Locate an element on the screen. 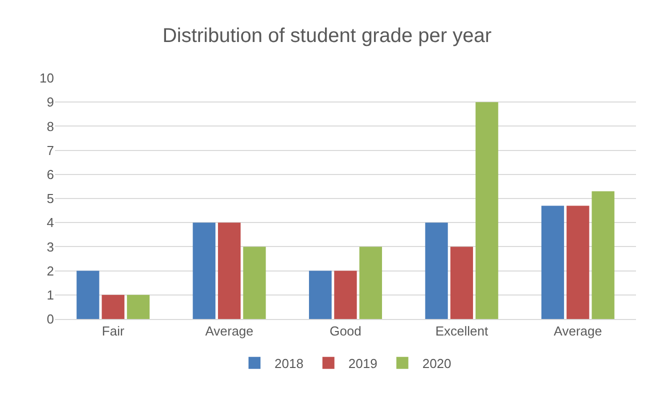 This screenshot has height=401, width=654. x-tick-label: Excellent is located at coordinates (461, 331).